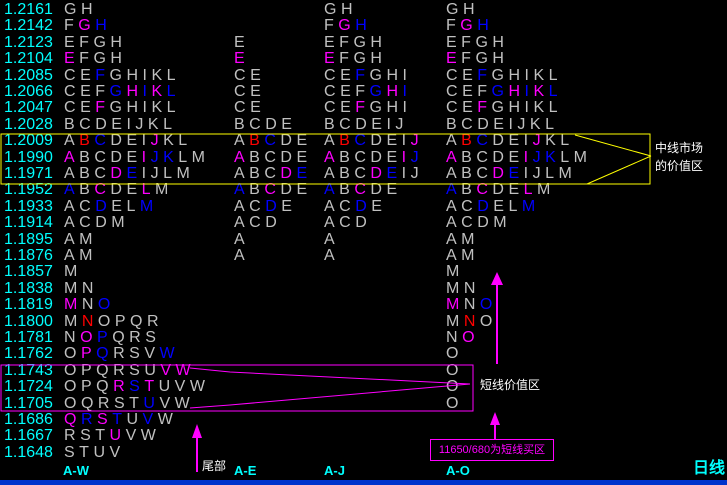  I want to click on short-value-area-pointer-top, so click(330, 376).